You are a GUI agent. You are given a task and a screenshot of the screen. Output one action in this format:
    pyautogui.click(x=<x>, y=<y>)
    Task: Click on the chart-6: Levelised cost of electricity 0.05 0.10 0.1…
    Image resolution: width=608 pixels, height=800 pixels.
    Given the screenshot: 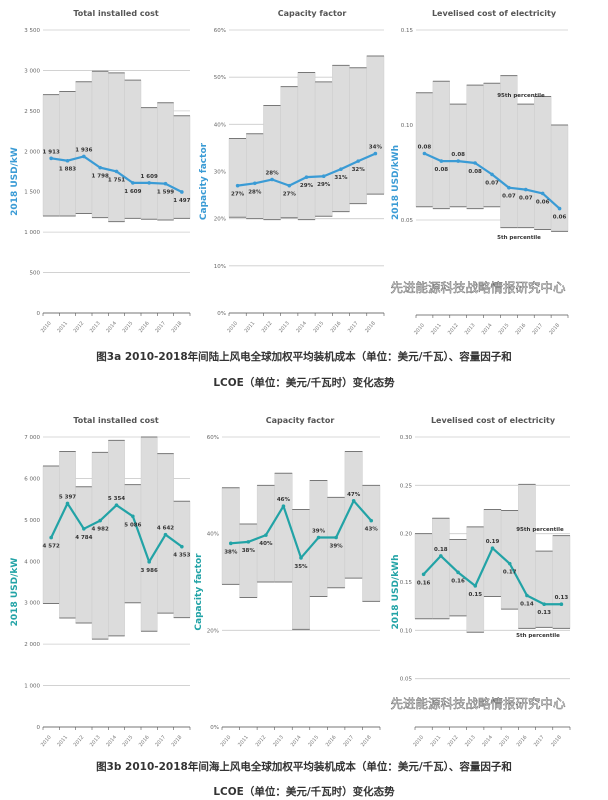 What is the action you would take?
    pyautogui.click(x=481, y=582)
    